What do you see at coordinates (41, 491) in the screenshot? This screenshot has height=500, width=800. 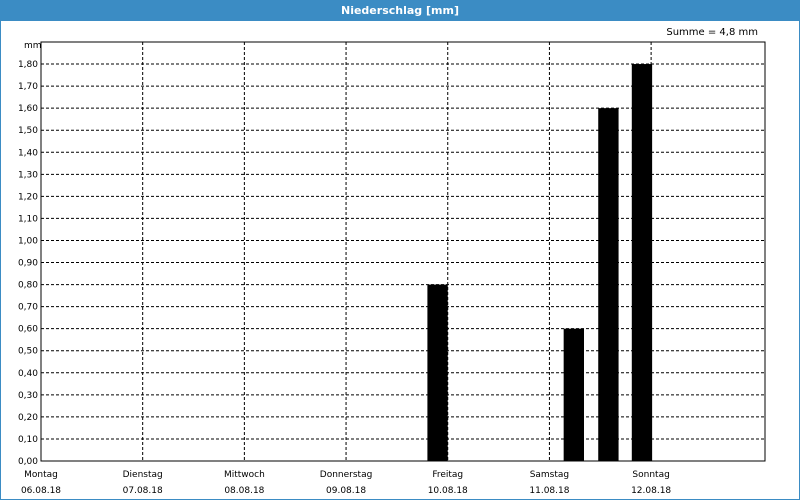 I see `x-tick-date: 06.08.18` at bounding box center [41, 491].